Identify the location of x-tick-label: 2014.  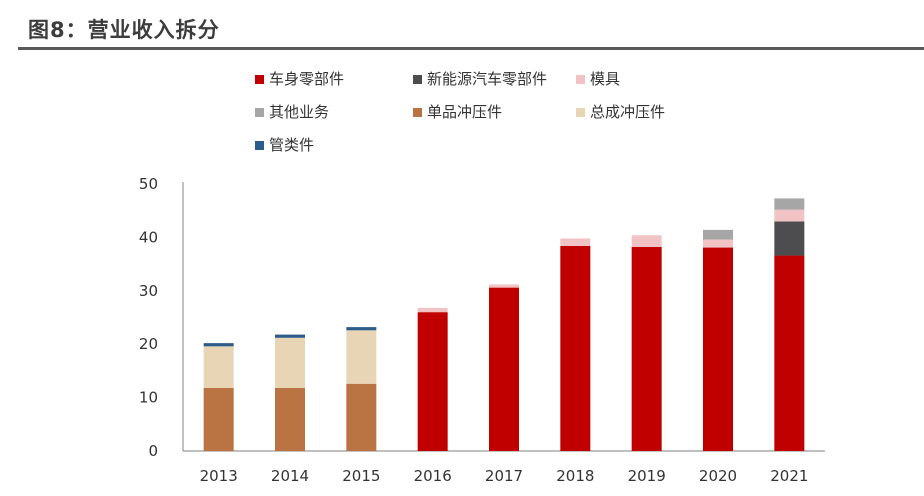
(290, 476).